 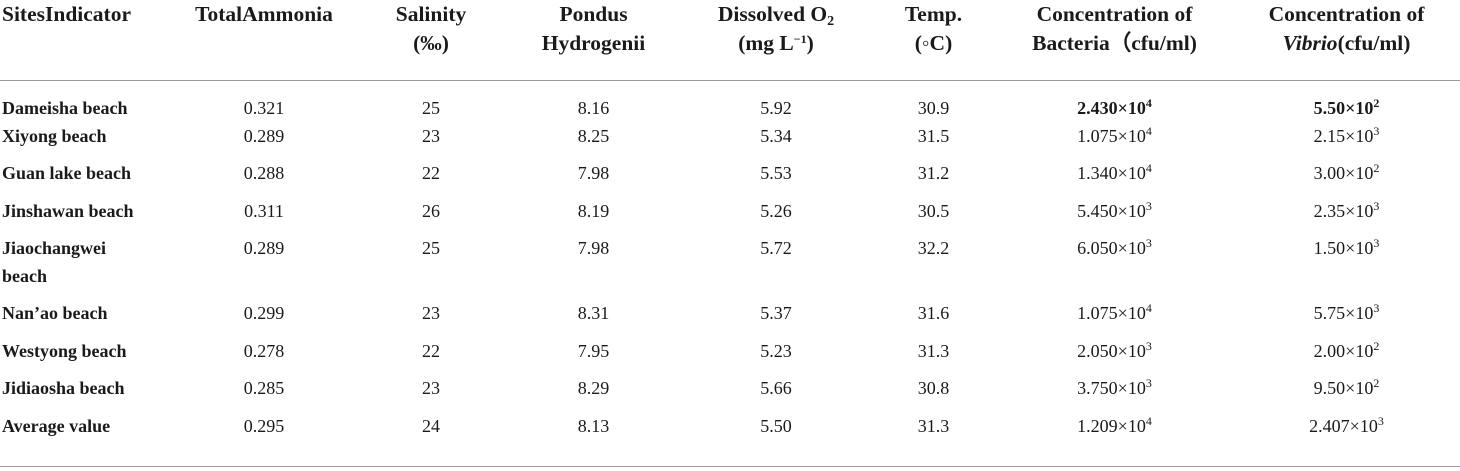 What do you see at coordinates (776, 107) in the screenshot?
I see `do-value: 5.92` at bounding box center [776, 107].